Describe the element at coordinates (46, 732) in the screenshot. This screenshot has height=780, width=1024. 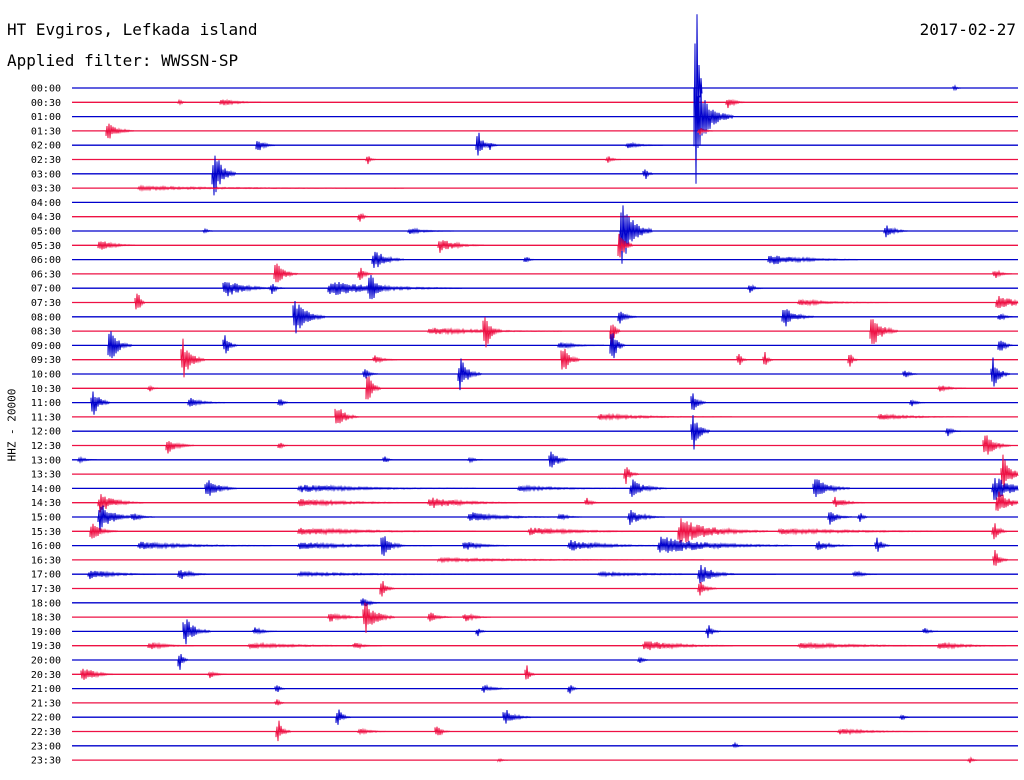
I see `time-label: 22:30` at that location.